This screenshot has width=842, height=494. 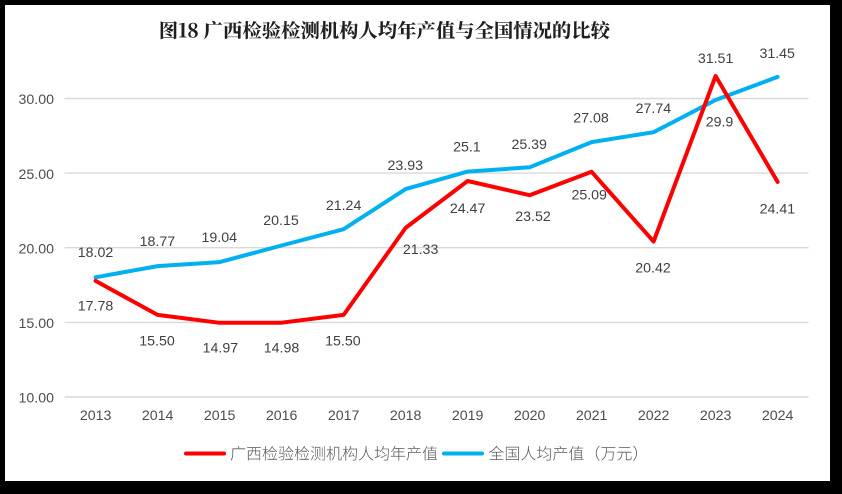 I want to click on svg-text: 19.04, so click(x=220, y=238).